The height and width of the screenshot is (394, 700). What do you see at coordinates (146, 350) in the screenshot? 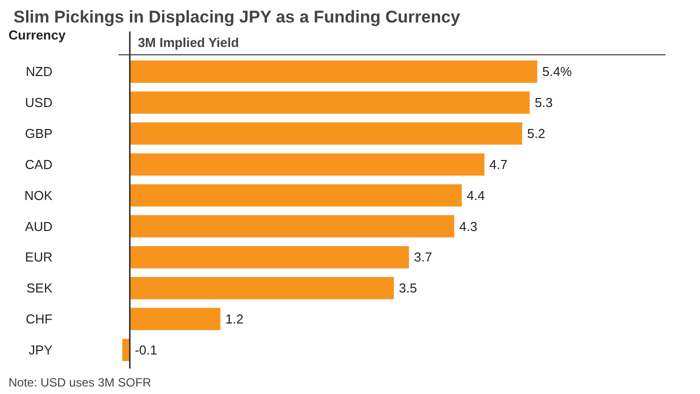
I see `data-label: -0.1` at bounding box center [146, 350].